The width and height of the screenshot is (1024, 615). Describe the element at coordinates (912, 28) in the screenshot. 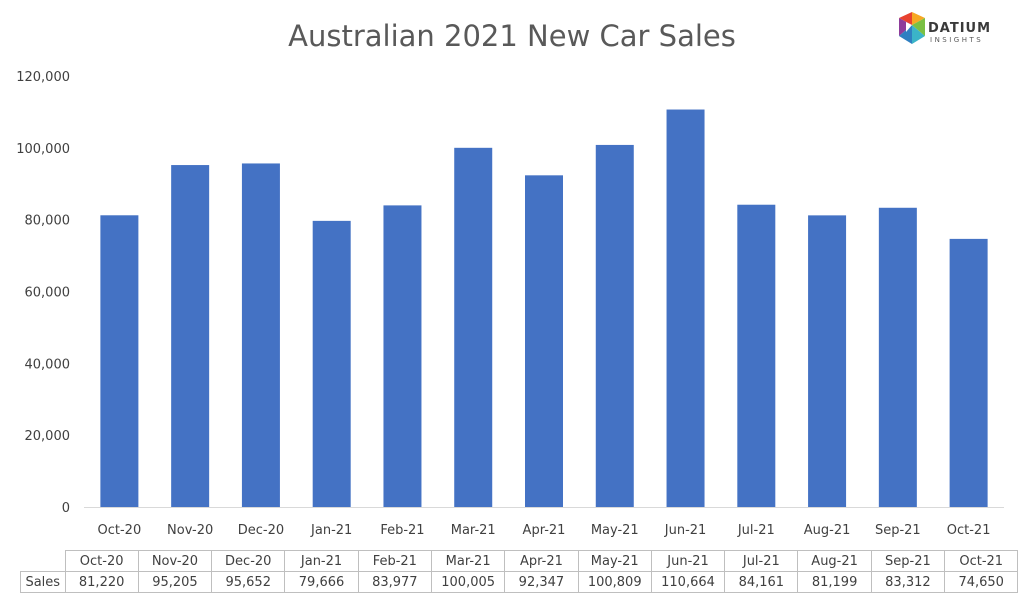

I see `datium-logo-icon` at that location.